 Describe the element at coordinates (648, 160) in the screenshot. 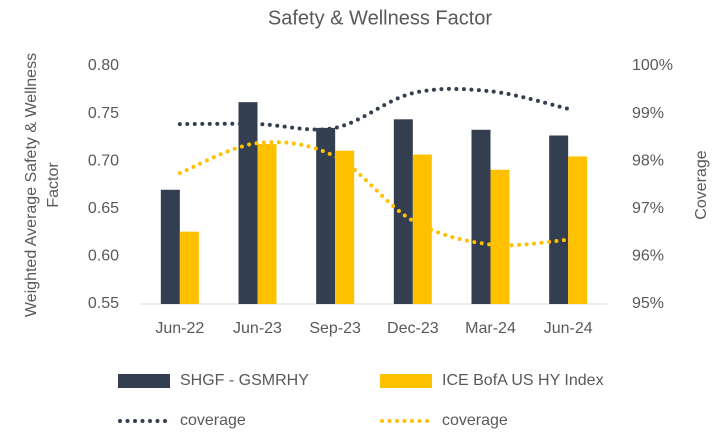

I see `y2-tick-label: 98%` at that location.